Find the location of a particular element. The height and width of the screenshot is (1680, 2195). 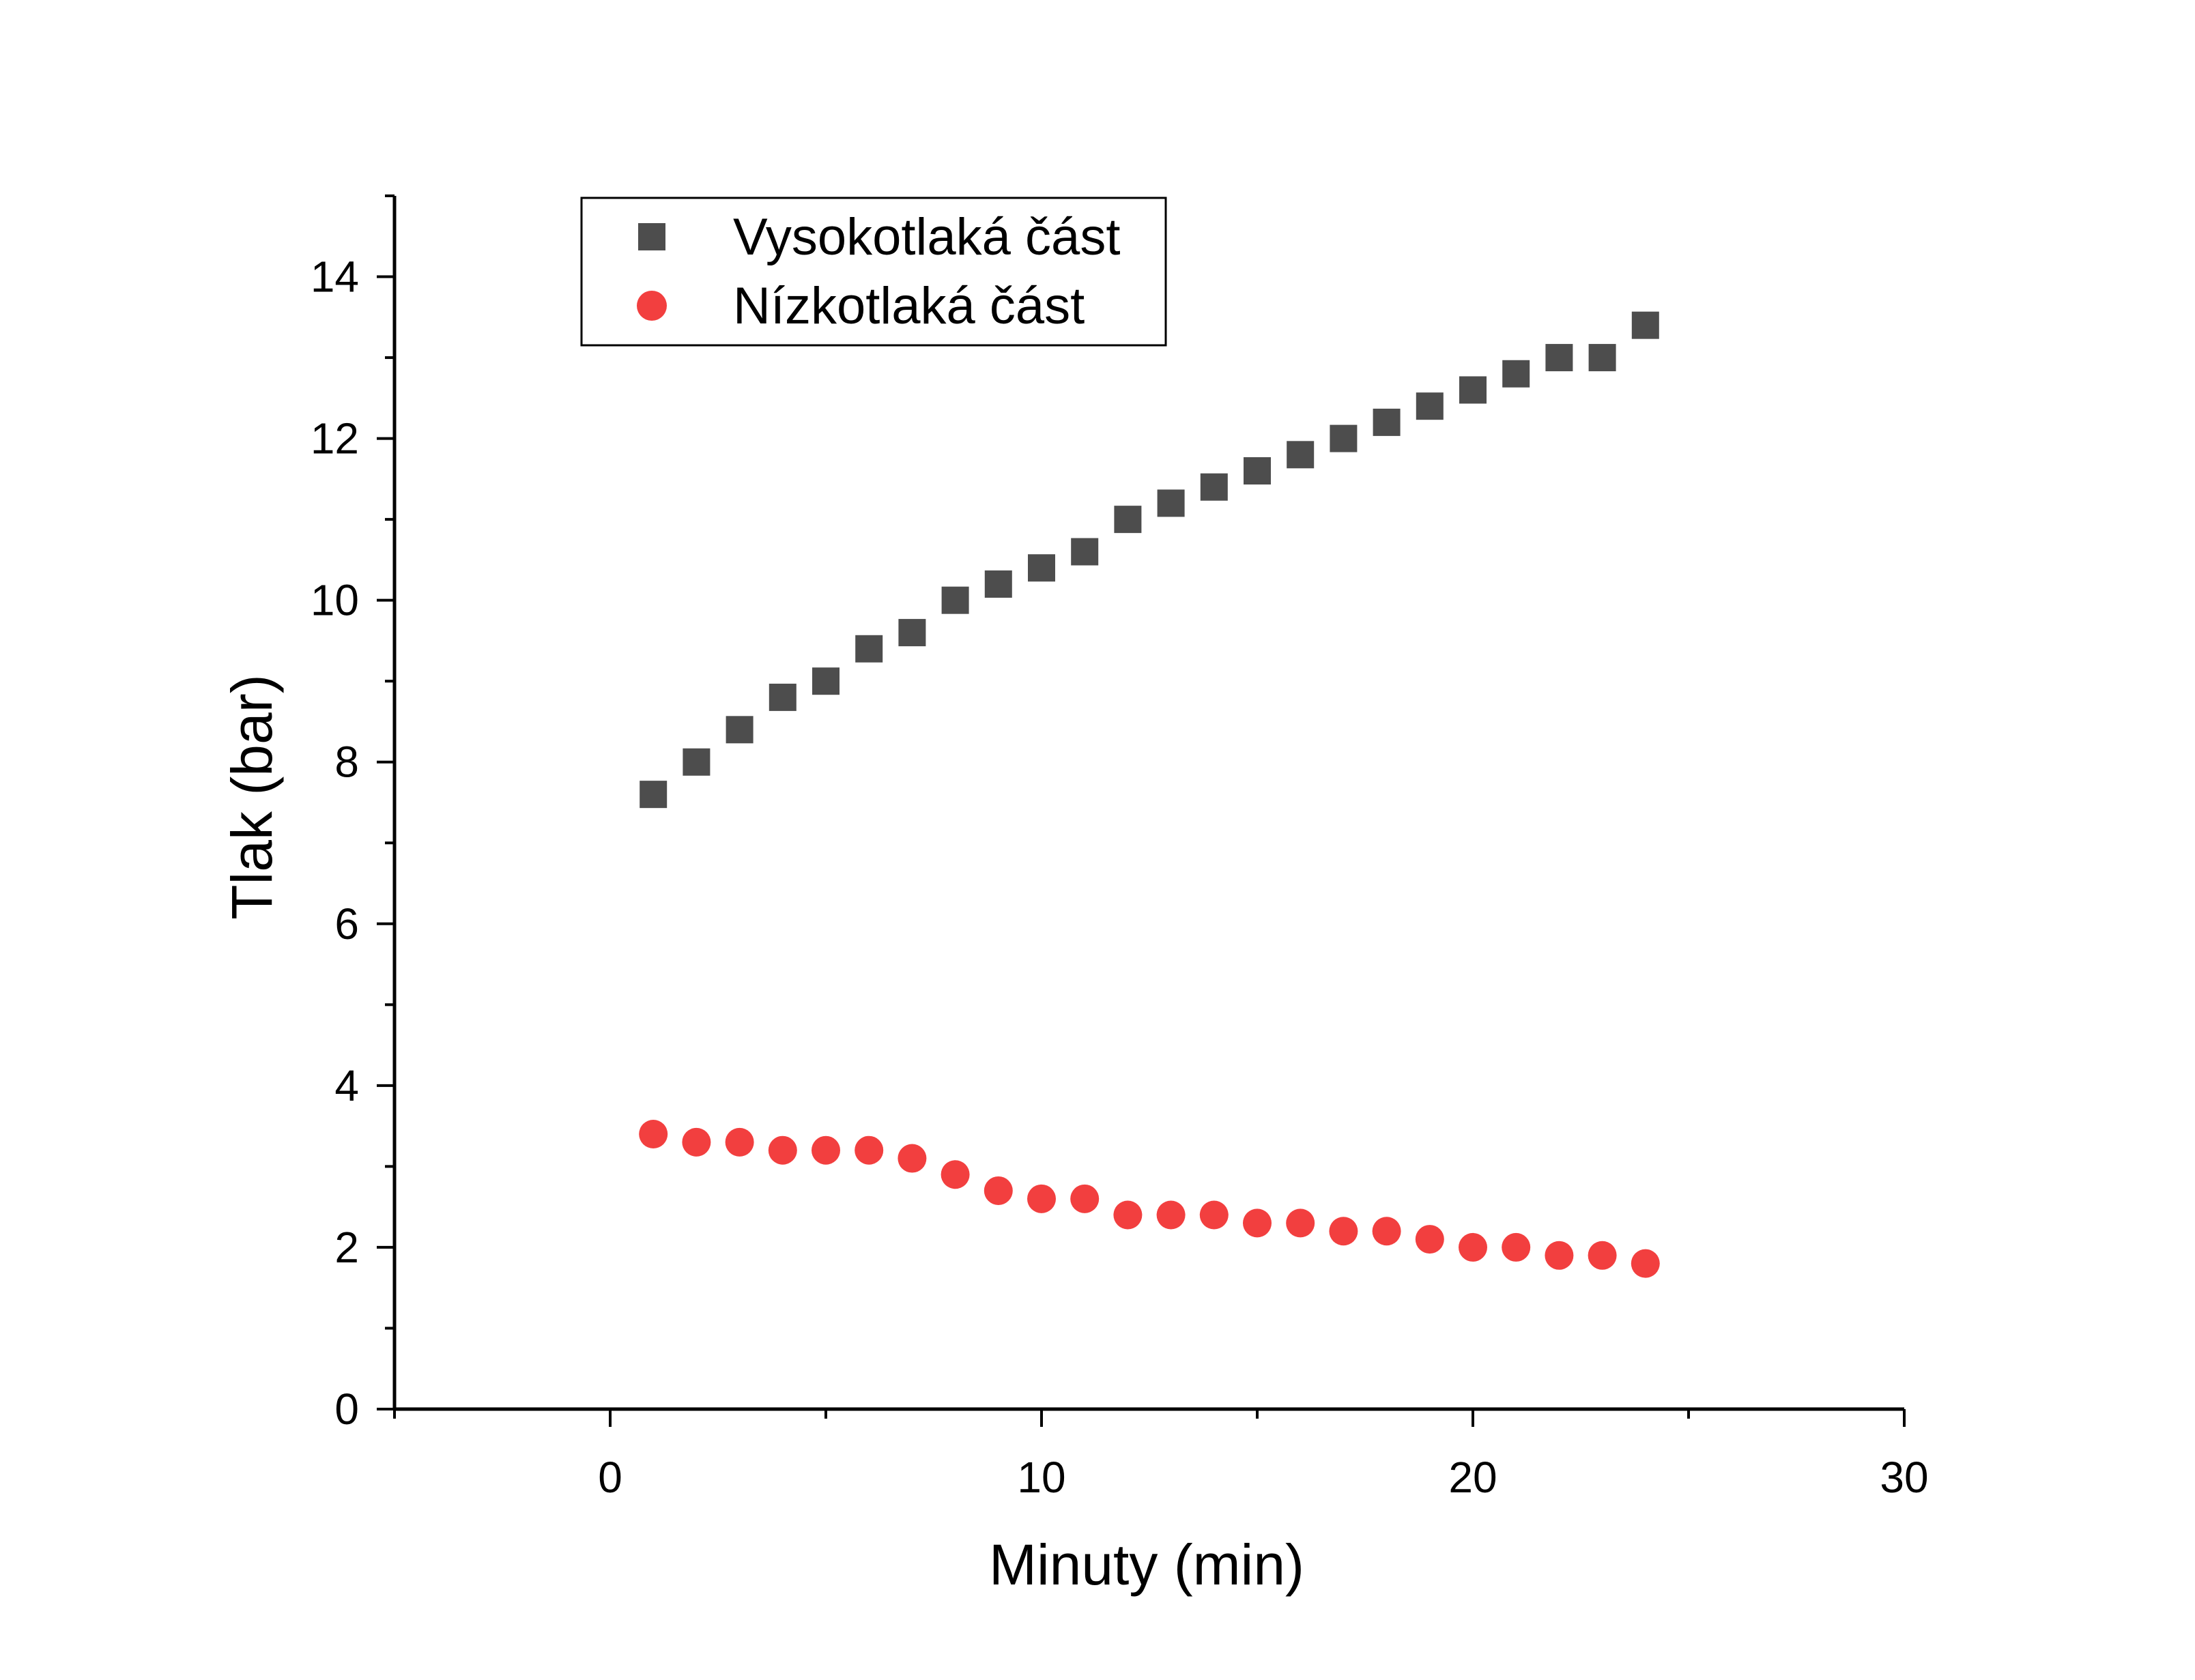

x-tick-label: 30 is located at coordinates (1904, 1477).